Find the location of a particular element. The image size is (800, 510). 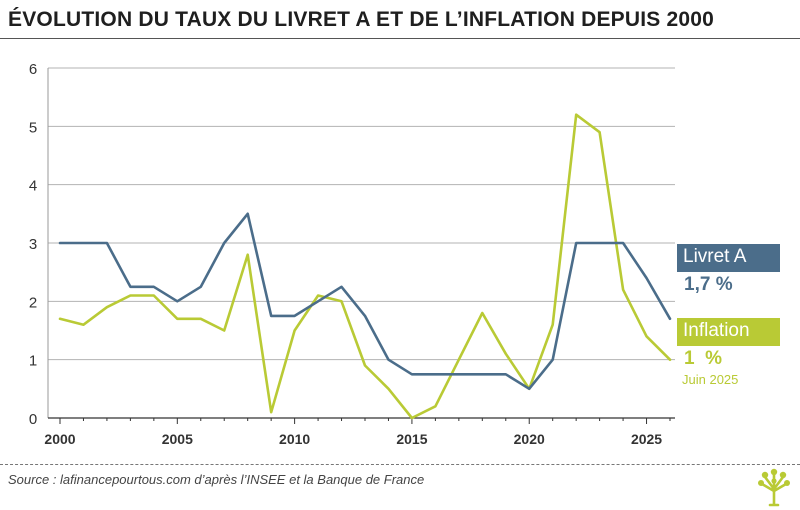

y-tick-label-1: 1 is located at coordinates (33, 361).